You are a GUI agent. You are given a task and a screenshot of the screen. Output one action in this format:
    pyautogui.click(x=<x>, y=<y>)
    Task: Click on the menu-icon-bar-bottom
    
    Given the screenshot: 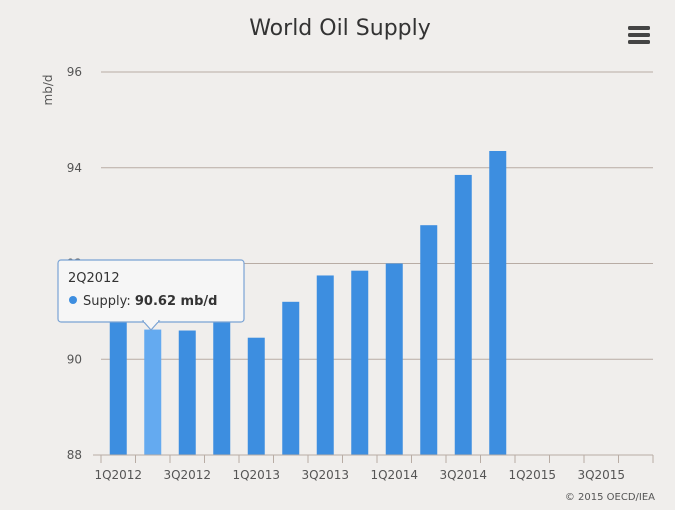 What is the action you would take?
    pyautogui.click(x=639, y=42)
    